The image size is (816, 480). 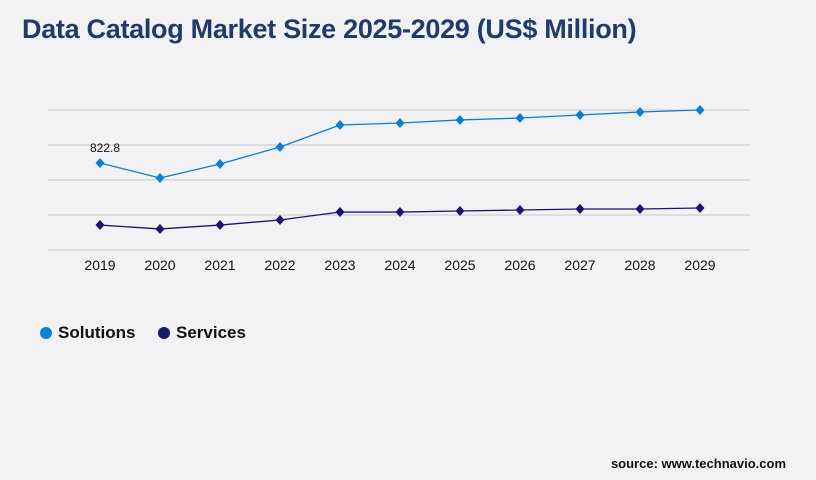 I want to click on x-tick-label: 2022, so click(x=279, y=265).